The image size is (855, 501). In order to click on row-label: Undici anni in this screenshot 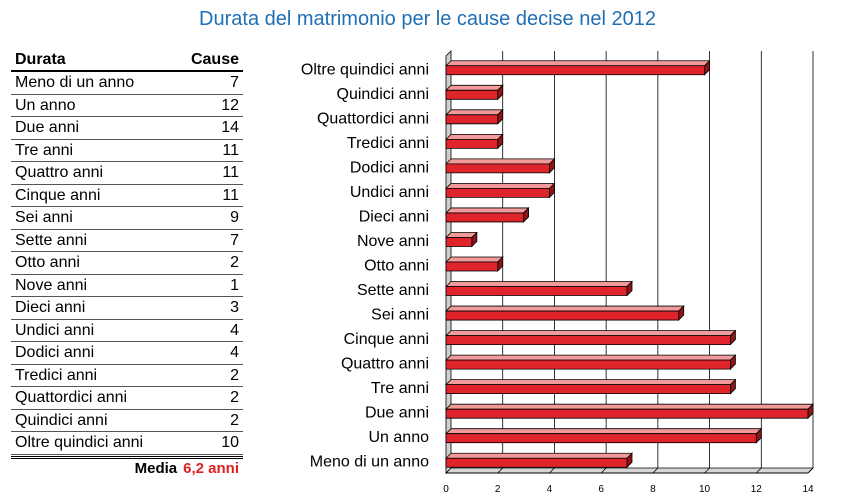, I will do `click(55, 330)`.